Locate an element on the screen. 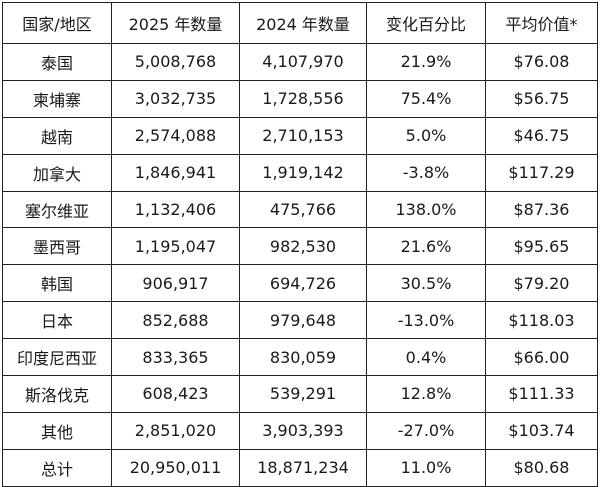  change-percent-cell: 30.5% is located at coordinates (426, 283).